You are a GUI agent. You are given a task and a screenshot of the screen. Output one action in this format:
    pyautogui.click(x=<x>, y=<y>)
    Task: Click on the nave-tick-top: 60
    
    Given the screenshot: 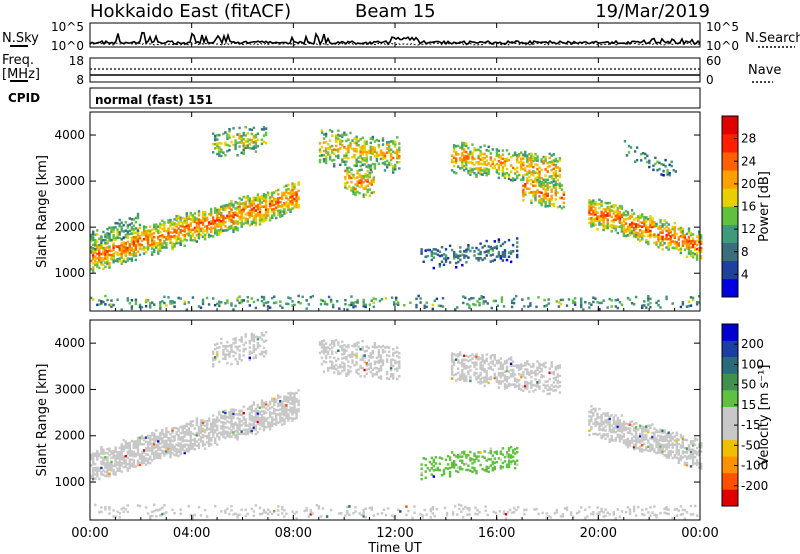 What is the action you would take?
    pyautogui.click(x=713, y=61)
    